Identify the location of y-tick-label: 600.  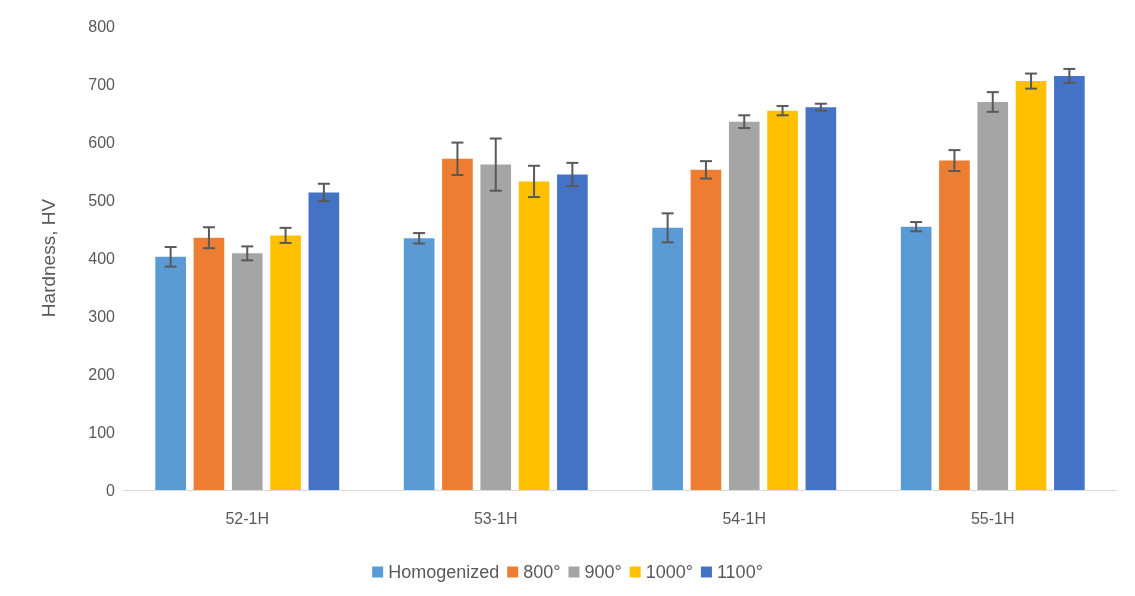
(102, 142).